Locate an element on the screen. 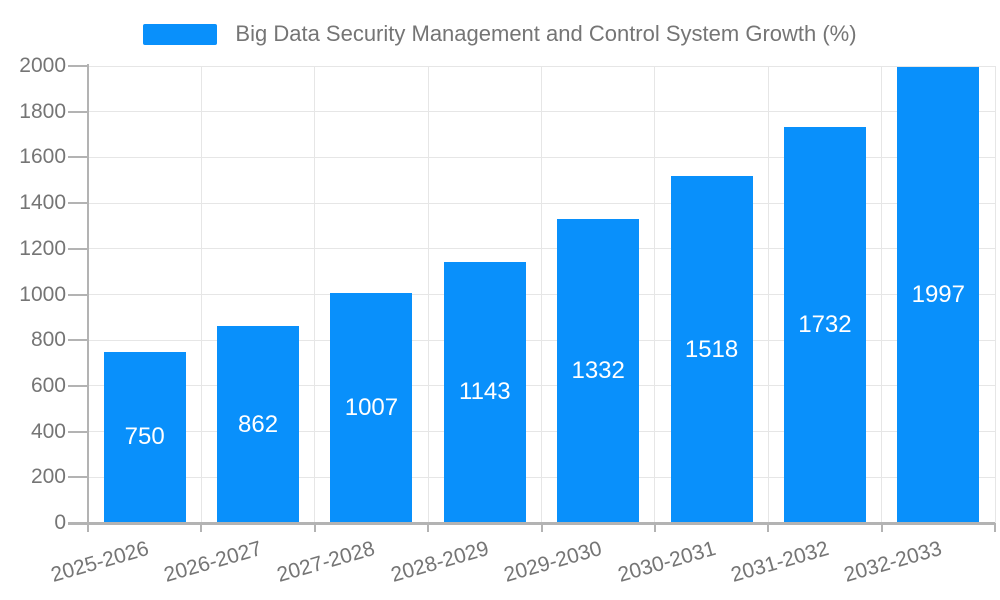 The width and height of the screenshot is (1000, 600). x-tick-label: 2030-2031 is located at coordinates (666, 562).